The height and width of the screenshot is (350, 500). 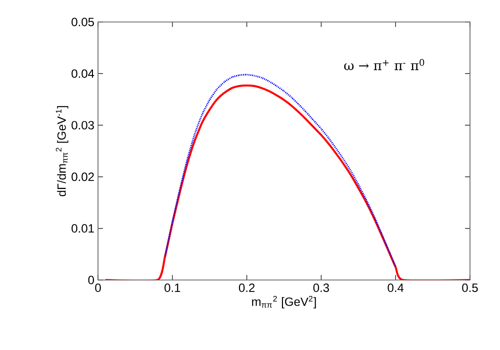 I want to click on x-axis-title: m$_{ππ}$$^{2}$ [GeV$^{2}$], so click(x=284, y=302).